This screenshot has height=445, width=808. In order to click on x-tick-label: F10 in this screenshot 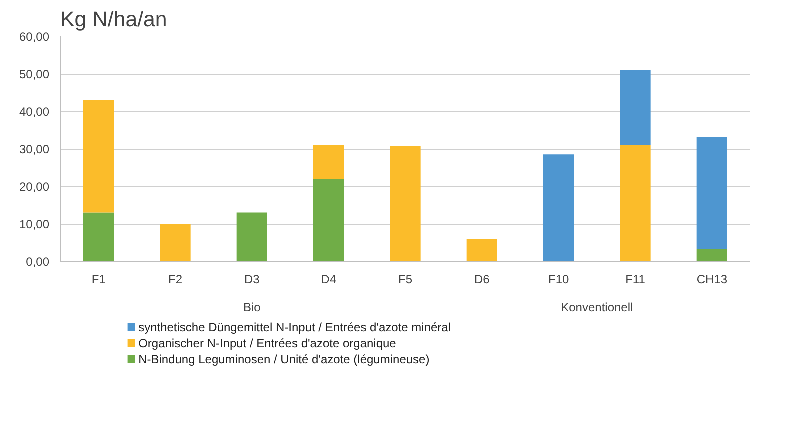, I will do `click(559, 279)`.